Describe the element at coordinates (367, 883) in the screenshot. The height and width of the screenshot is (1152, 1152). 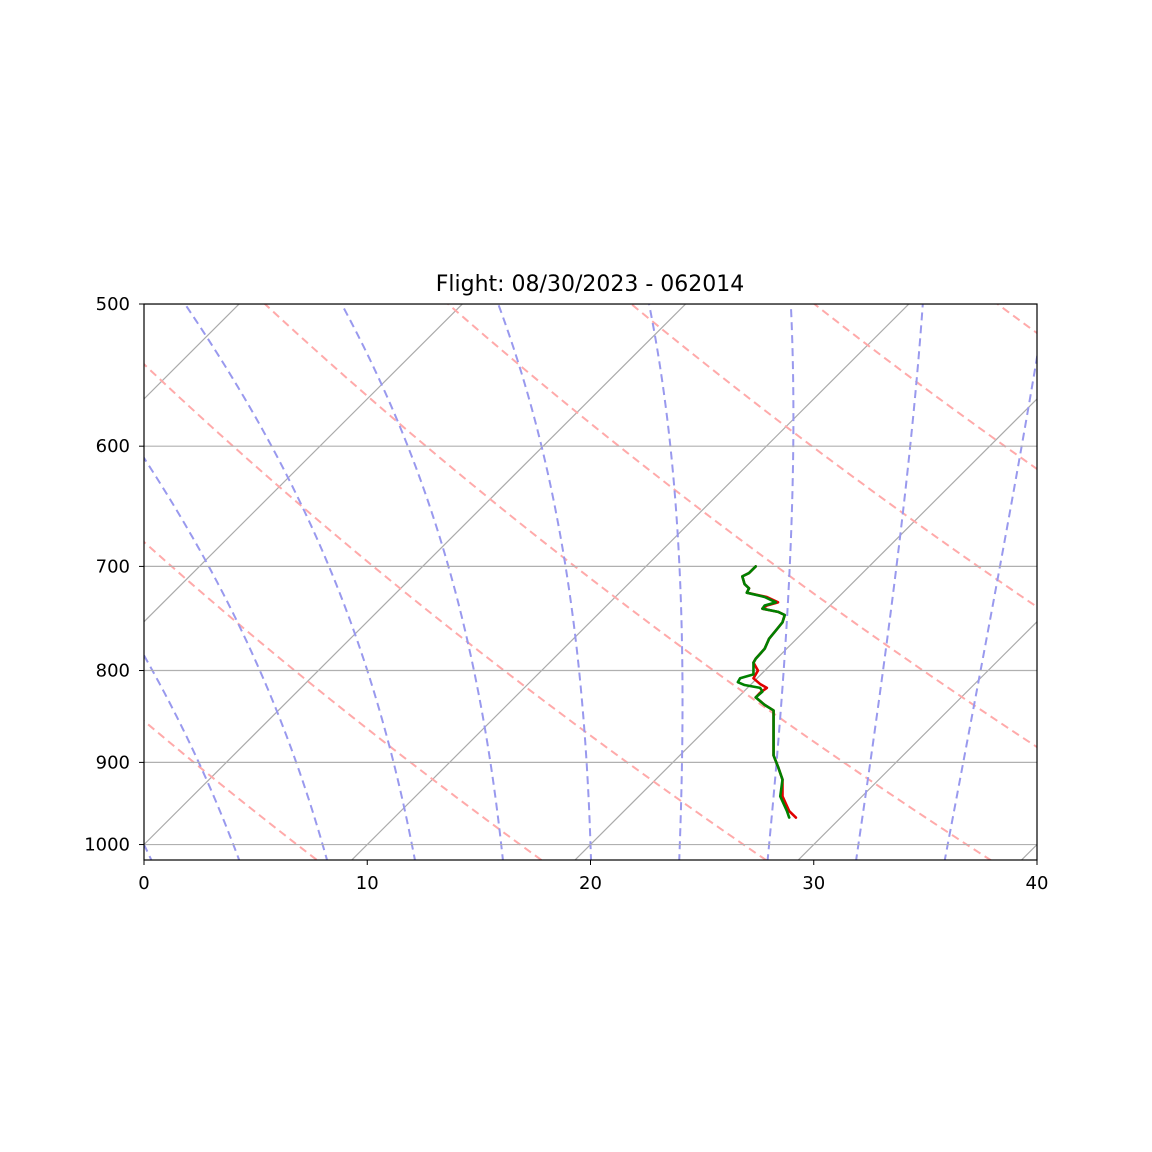
I see `x-tick-label: 10` at that location.